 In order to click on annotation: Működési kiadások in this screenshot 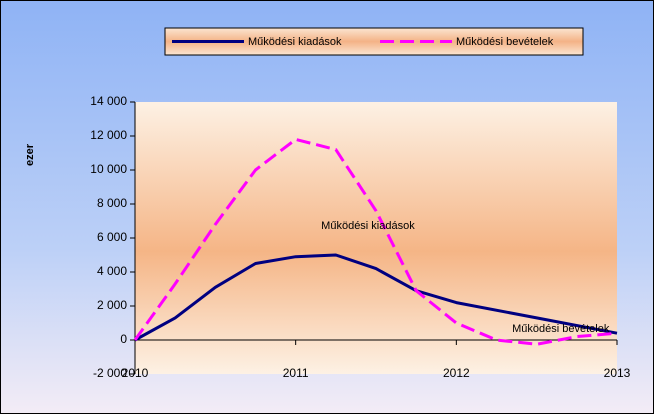, I will do `click(368, 226)`.